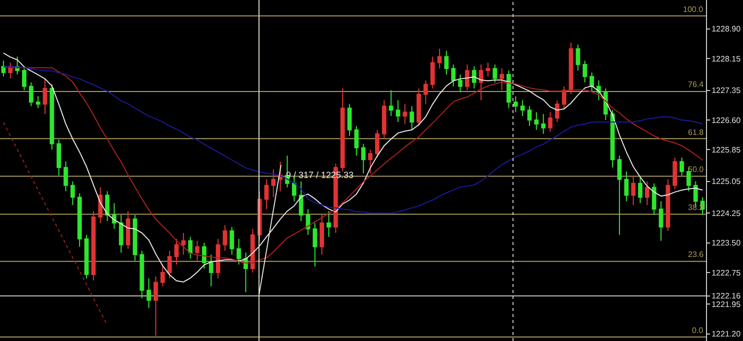  What do you see at coordinates (696, 132) in the screenshot?
I see `annotation: 61.8` at bounding box center [696, 132].